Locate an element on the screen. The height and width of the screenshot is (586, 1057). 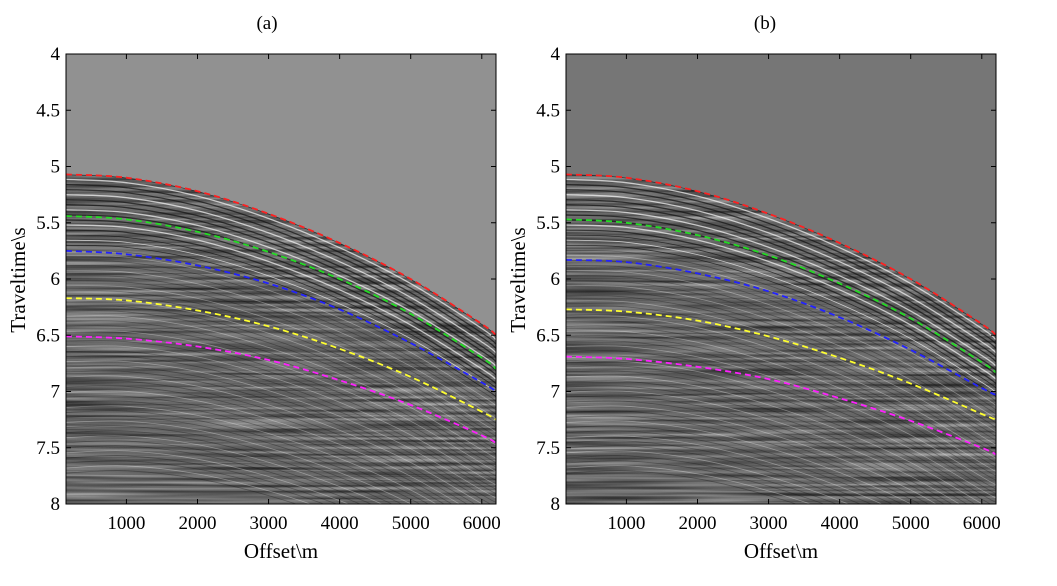
panel-b-pick-red is located at coordinates (781, 255).